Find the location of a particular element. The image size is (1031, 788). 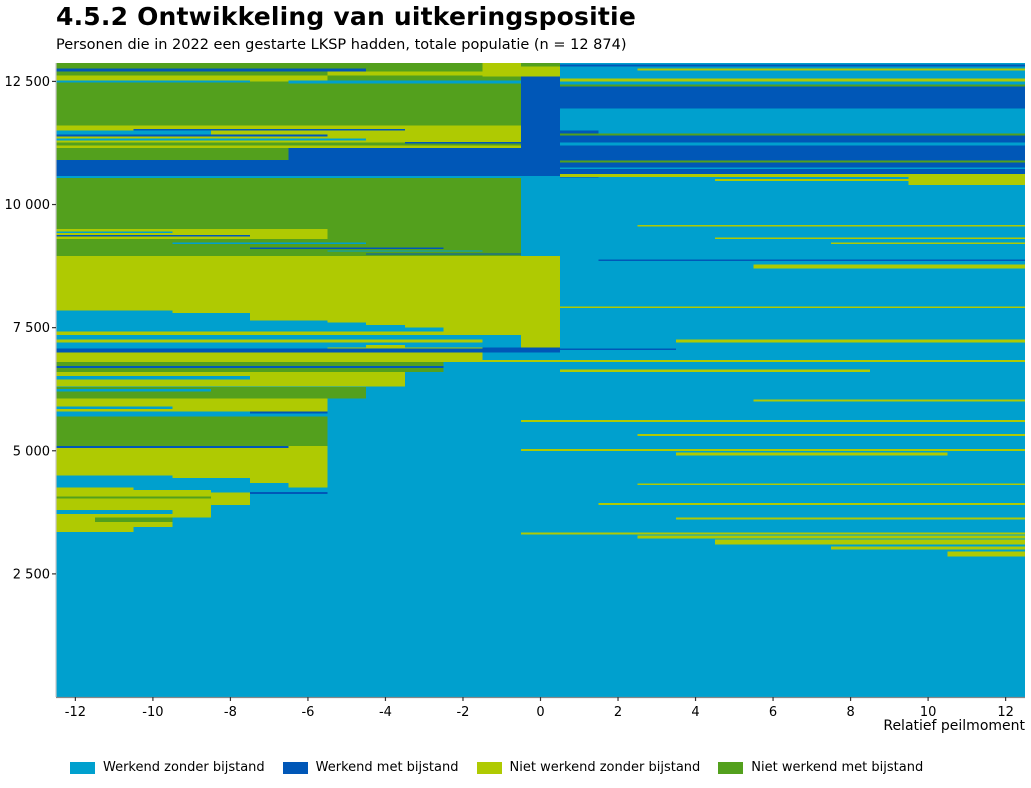

legend-label: Niet werkend zonder bijstand is located at coordinates (605, 767).